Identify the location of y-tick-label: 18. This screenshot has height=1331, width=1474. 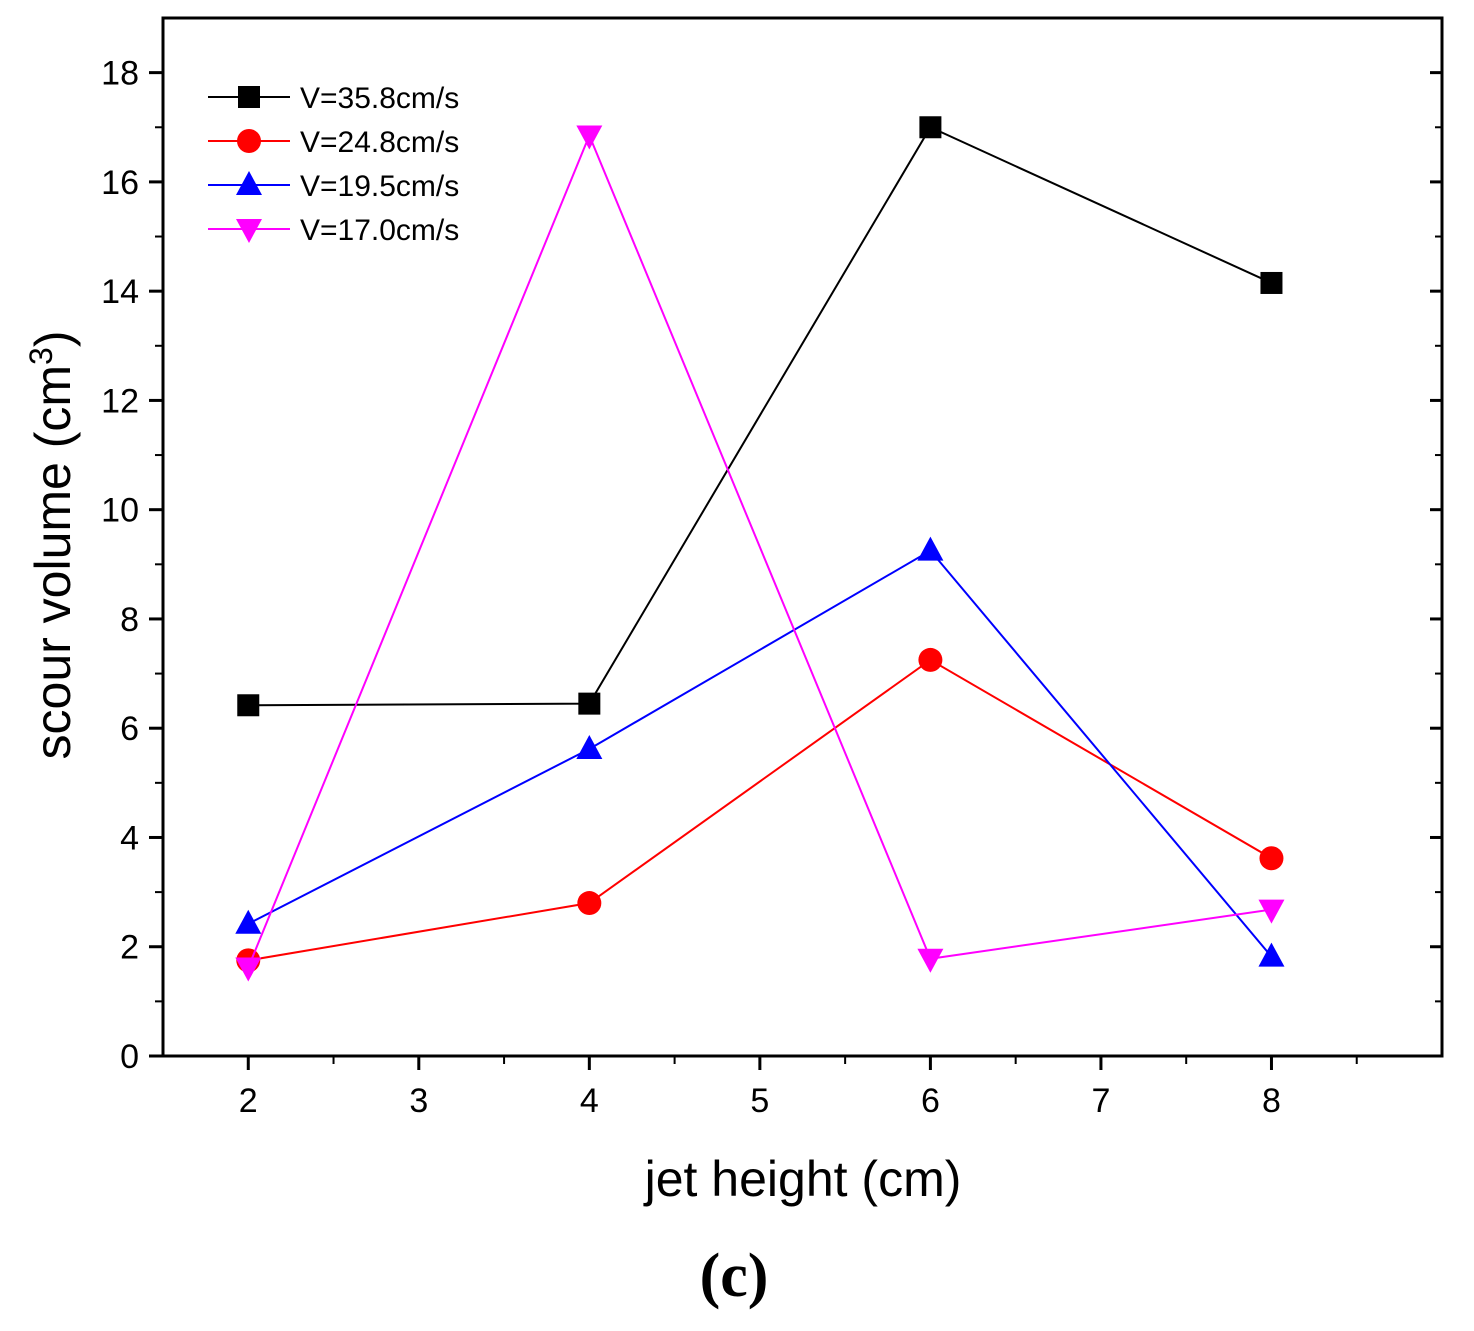
(120, 74).